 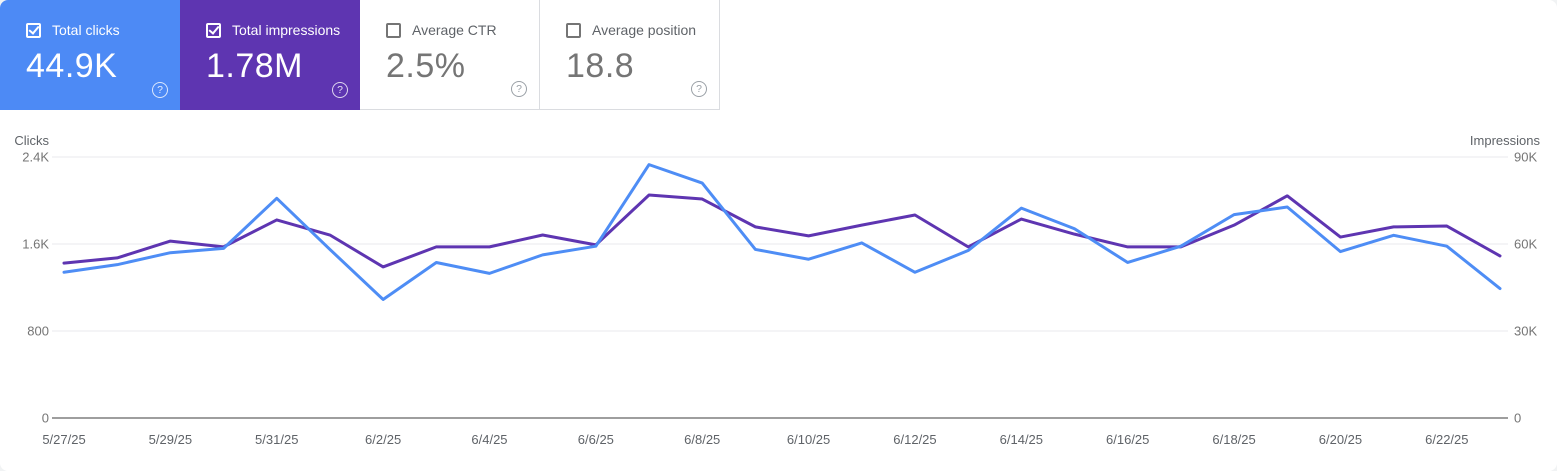 What do you see at coordinates (914, 439) in the screenshot?
I see `x-axis-date-label: 6/12/25` at bounding box center [914, 439].